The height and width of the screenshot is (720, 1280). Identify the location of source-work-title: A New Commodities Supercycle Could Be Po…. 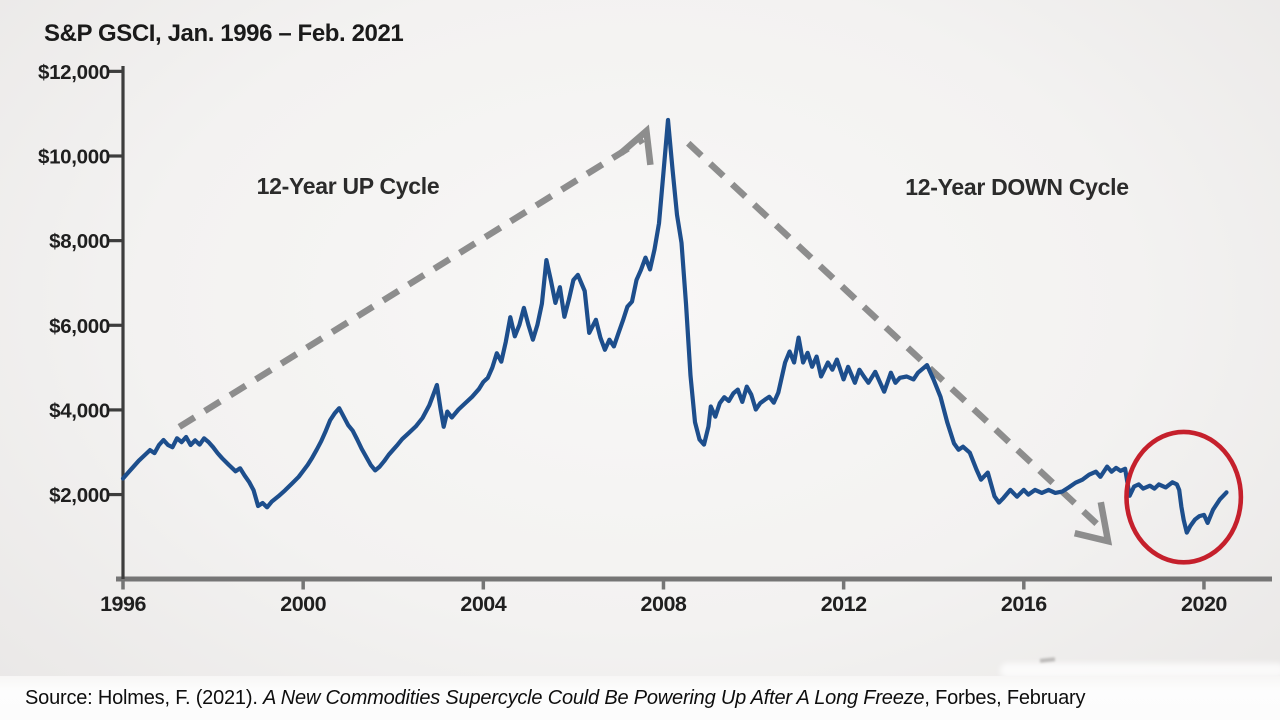
(594, 697).